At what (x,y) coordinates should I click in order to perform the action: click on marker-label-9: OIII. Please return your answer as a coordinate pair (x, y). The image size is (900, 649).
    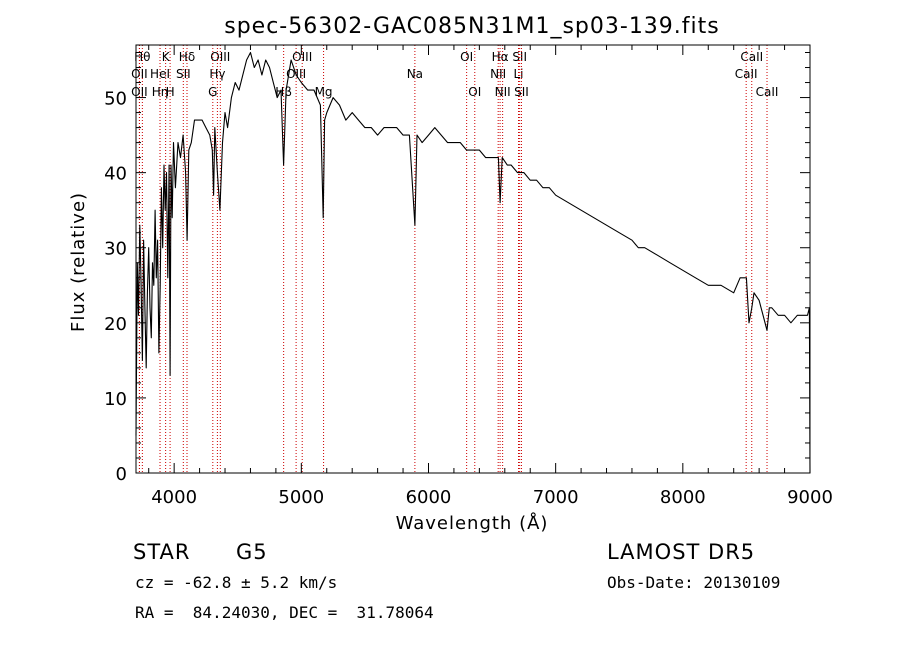
    Looking at the image, I should click on (220, 57).